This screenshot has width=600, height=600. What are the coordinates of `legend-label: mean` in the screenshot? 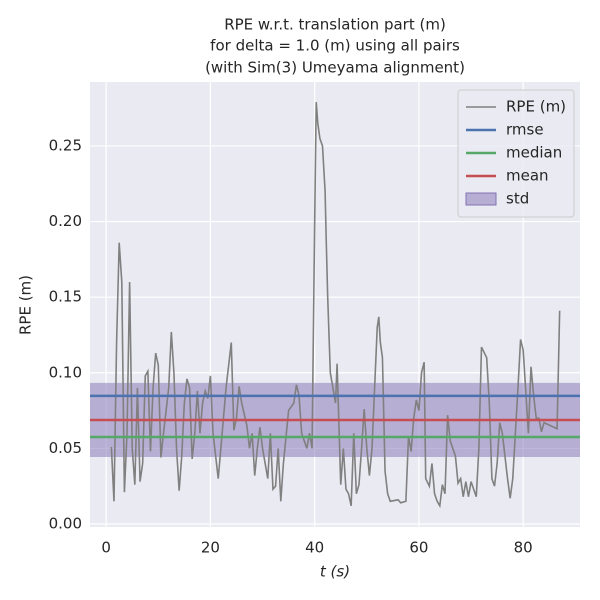 It's located at (527, 176).